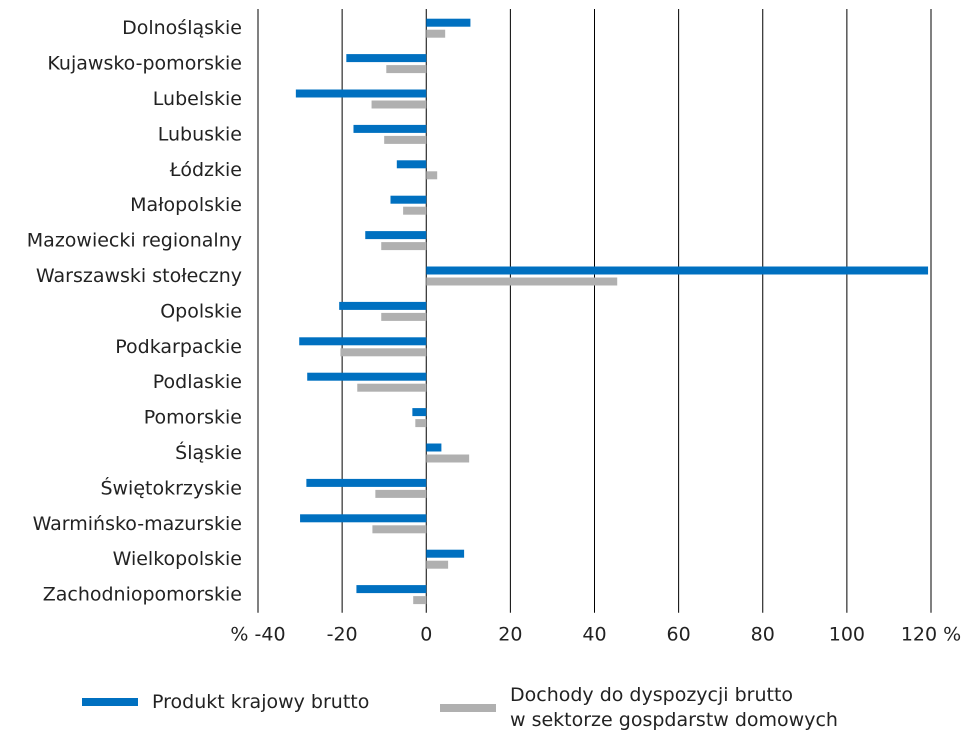  Describe the element at coordinates (197, 99) in the screenshot. I see `y-tick-label: Lubelskie` at that location.